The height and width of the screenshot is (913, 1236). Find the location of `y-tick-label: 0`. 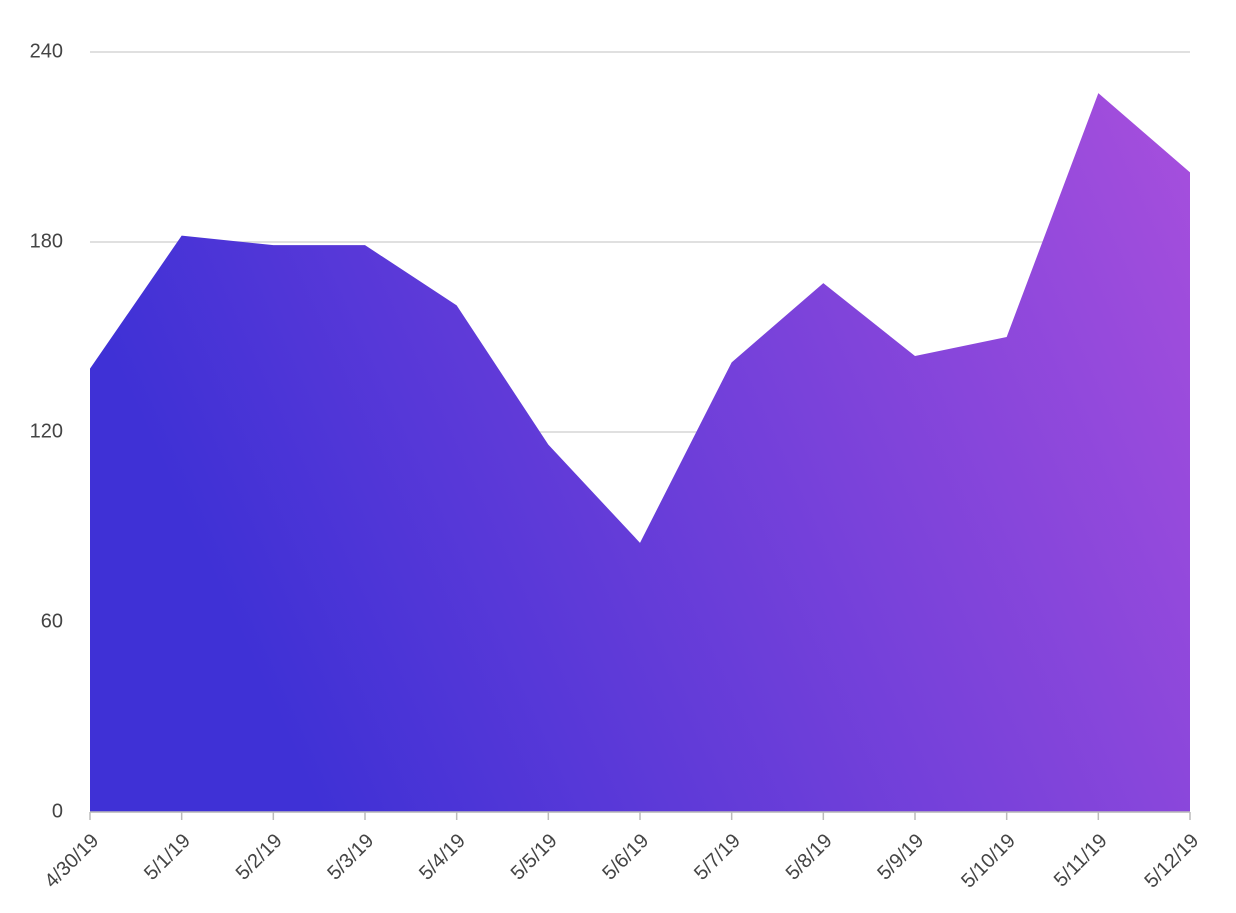

y-tick-label: 0 is located at coordinates (57, 811).